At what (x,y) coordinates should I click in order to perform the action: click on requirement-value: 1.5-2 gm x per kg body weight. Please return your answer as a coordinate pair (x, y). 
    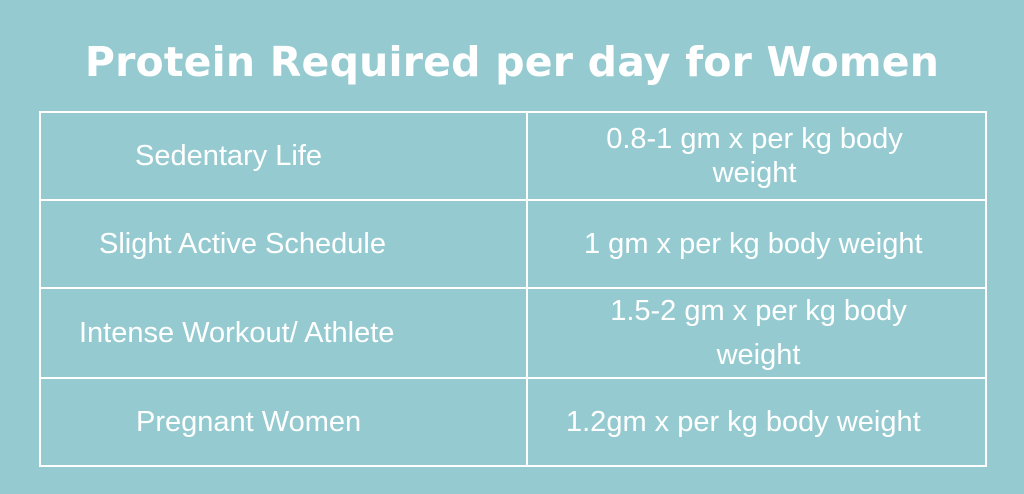
    Looking at the image, I should click on (758, 333).